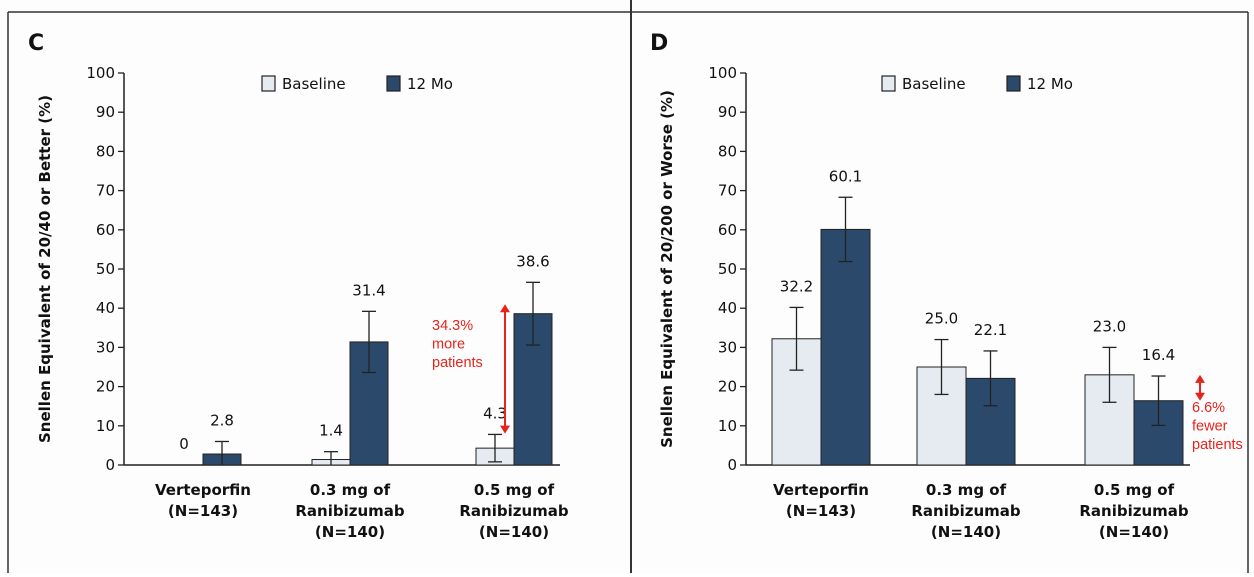  Describe the element at coordinates (36, 43) in the screenshot. I see `panel-label: C` at that location.